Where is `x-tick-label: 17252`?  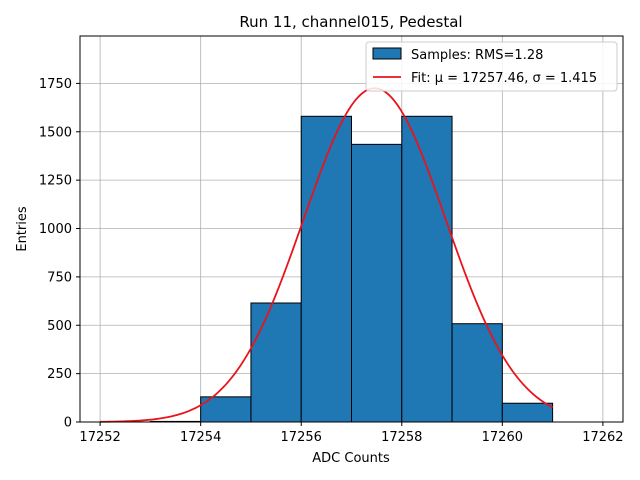
x-tick-label: 17252 is located at coordinates (99, 437).